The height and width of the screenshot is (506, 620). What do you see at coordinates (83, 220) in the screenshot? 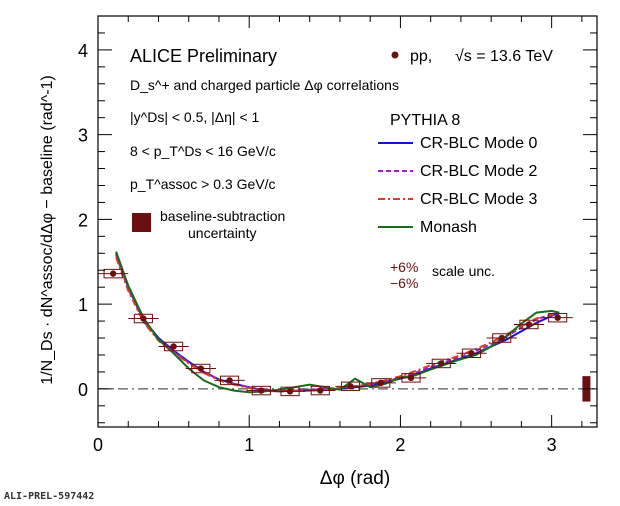
I see `y-tick-label: 2` at bounding box center [83, 220].